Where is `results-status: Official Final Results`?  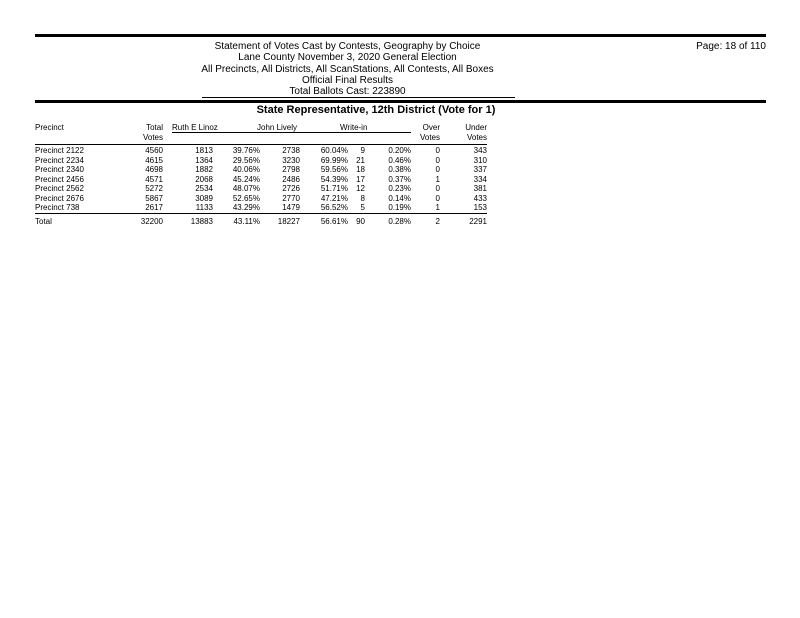
results-status: Official Final Results is located at coordinates (347, 80).